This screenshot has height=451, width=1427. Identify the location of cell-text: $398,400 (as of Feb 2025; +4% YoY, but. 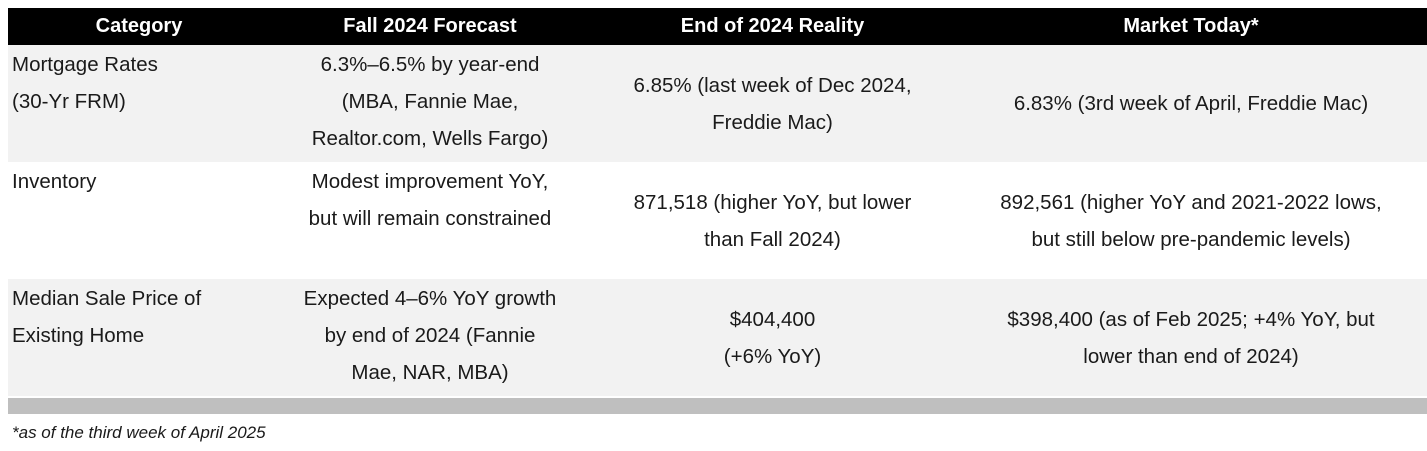
(1191, 319).